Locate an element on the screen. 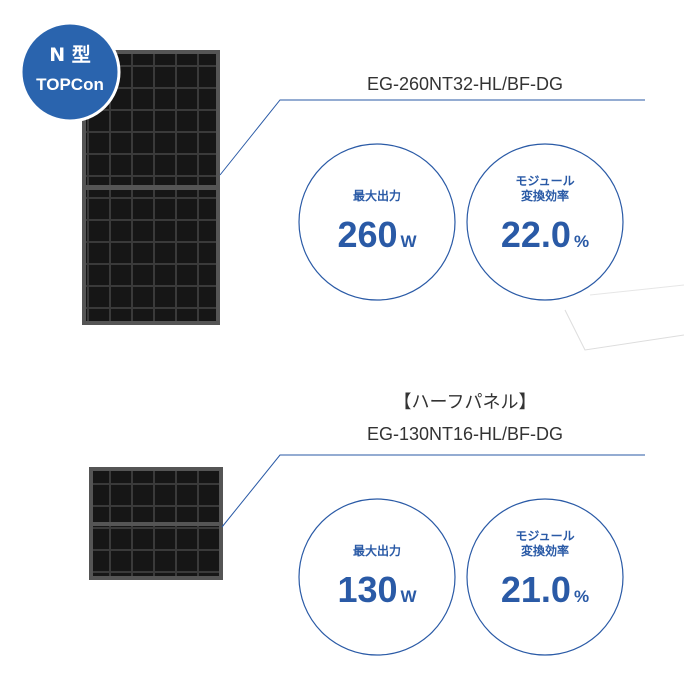 Image resolution: width=684 pixels, height=680 pixels. value: 22.0 is located at coordinates (536, 234).